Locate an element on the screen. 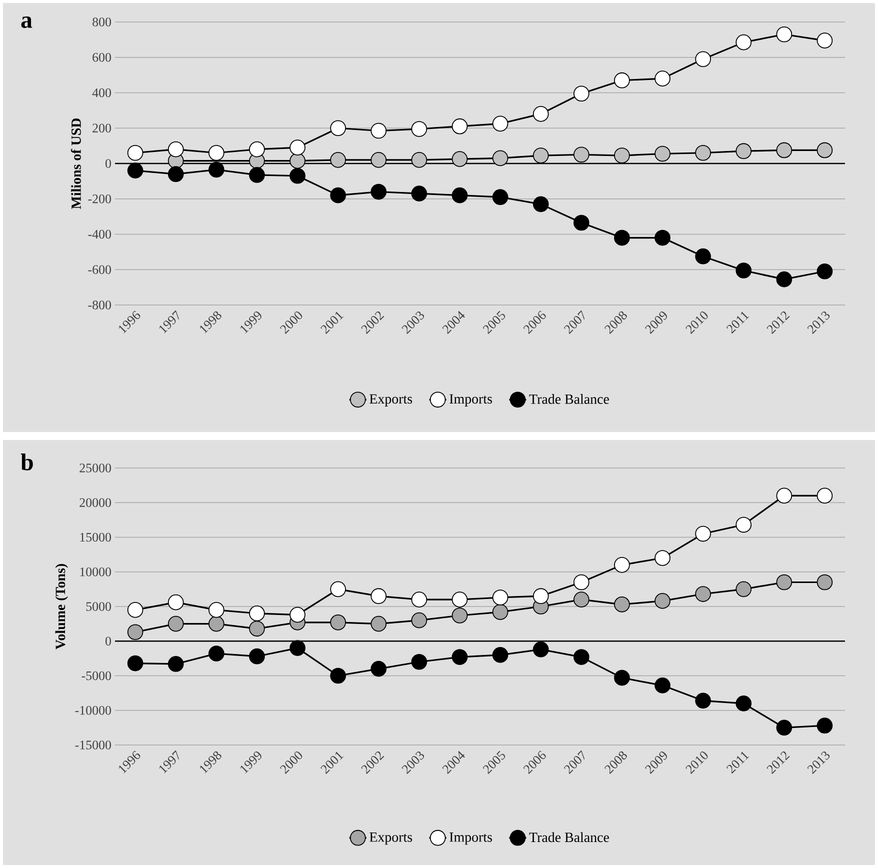 Image resolution: width=878 pixels, height=868 pixels. y-tick-label: 0 is located at coordinates (108, 163).